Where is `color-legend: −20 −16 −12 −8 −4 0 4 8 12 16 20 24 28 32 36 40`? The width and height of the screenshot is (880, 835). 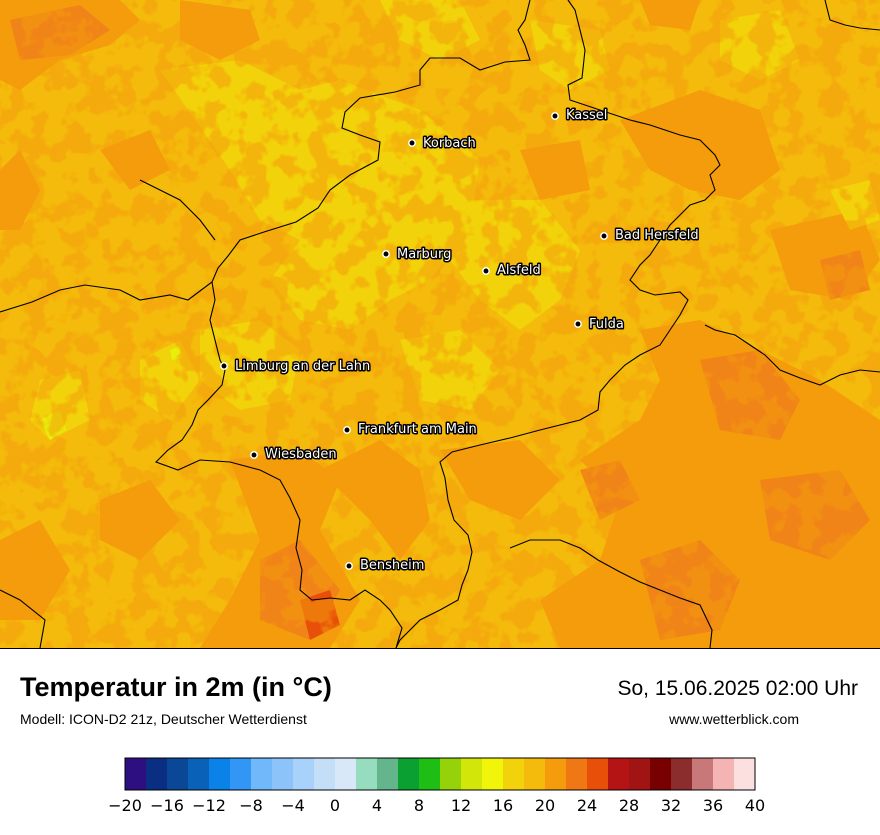
color-legend: −20 −16 −12 −8 −4 0 4 8 12 16 20 24 28 32 36 40 is located at coordinates (440, 790).